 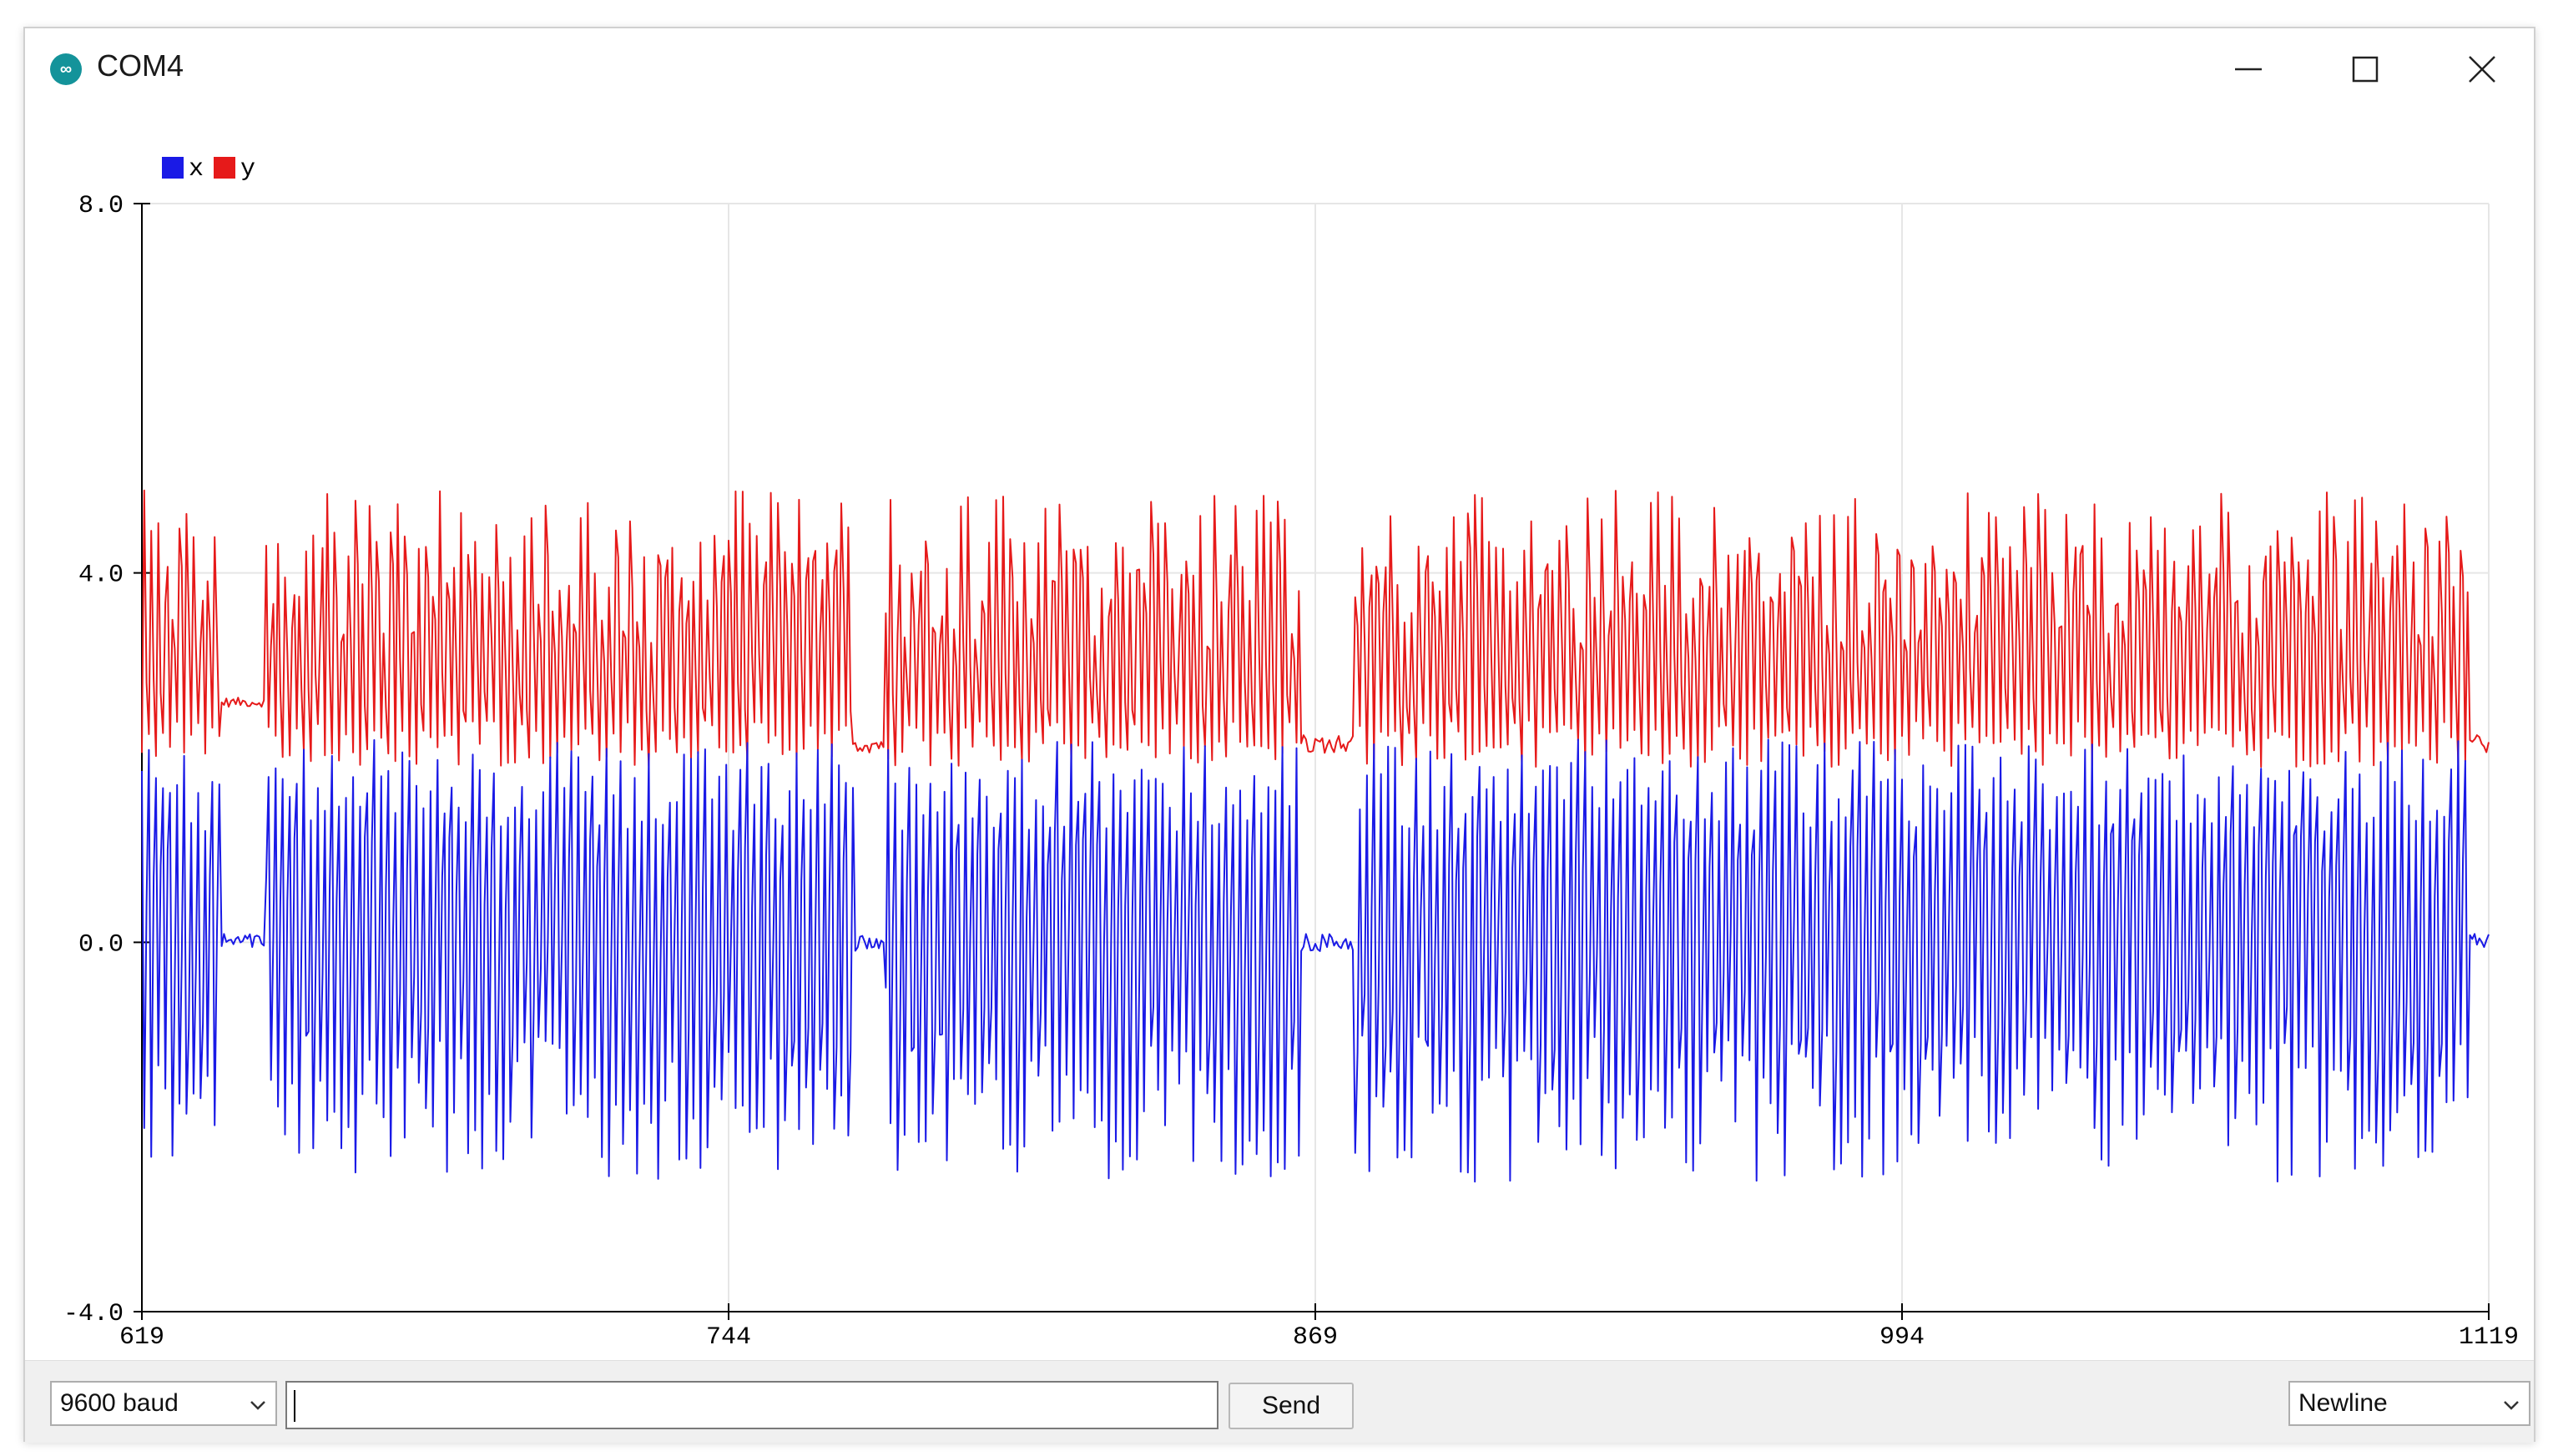 I want to click on maximize-button, so click(x=2365, y=69).